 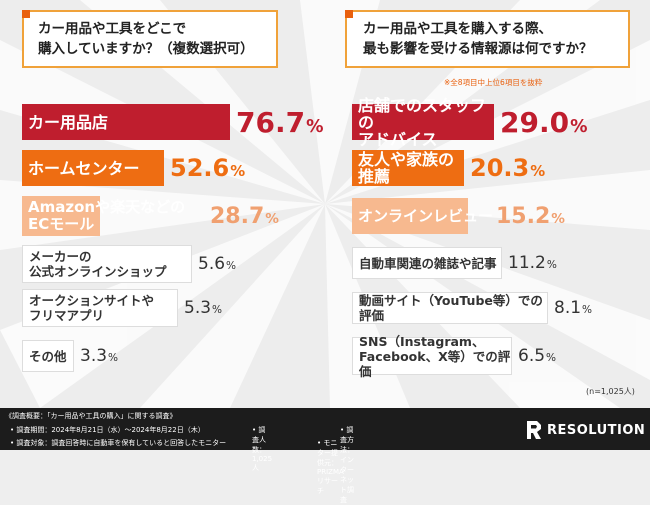 What do you see at coordinates (478, 39) in the screenshot?
I see `right-question-text: カー用品や工具を購入する際、 最も影響を受ける情報源は何ですか？` at bounding box center [478, 39].